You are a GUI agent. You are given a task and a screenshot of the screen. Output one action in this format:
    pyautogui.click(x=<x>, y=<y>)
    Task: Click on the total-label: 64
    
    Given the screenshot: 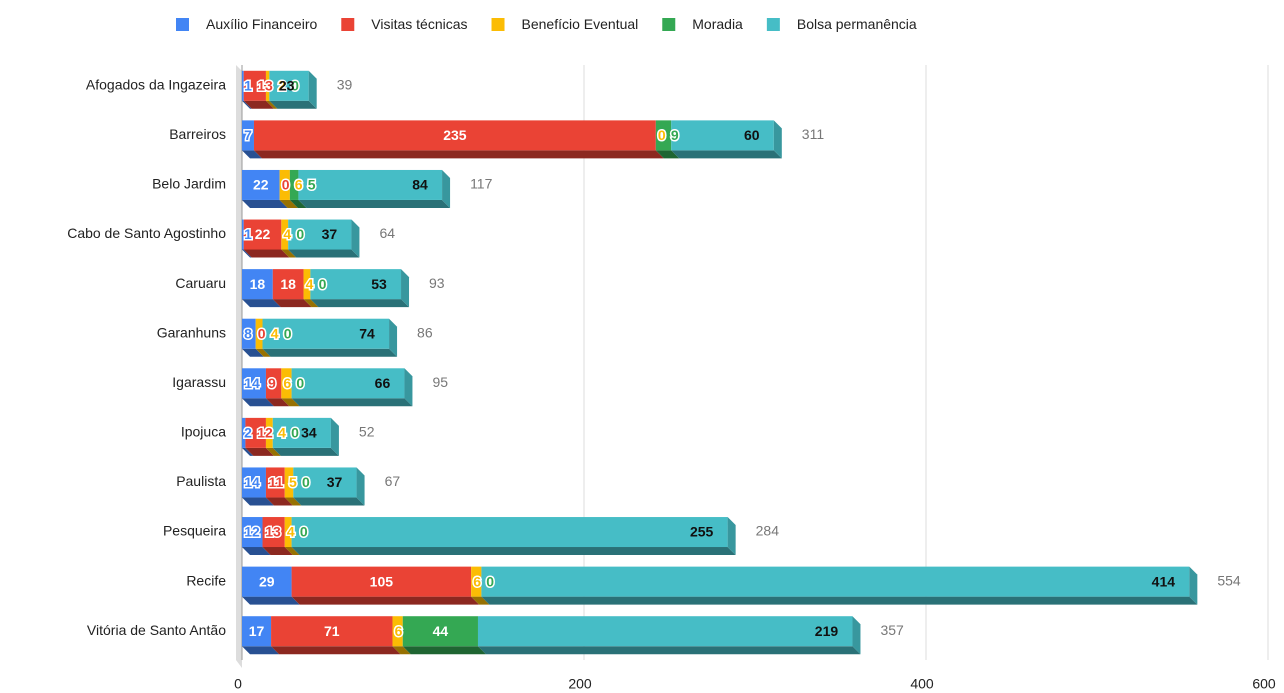 What is the action you would take?
    pyautogui.click(x=387, y=233)
    